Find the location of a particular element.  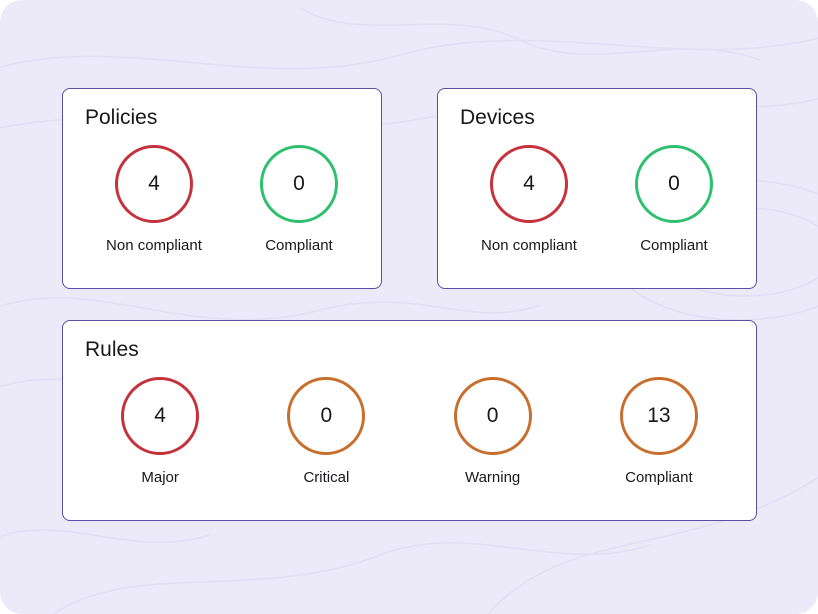

rules-major-circle: 4 is located at coordinates (160, 416).